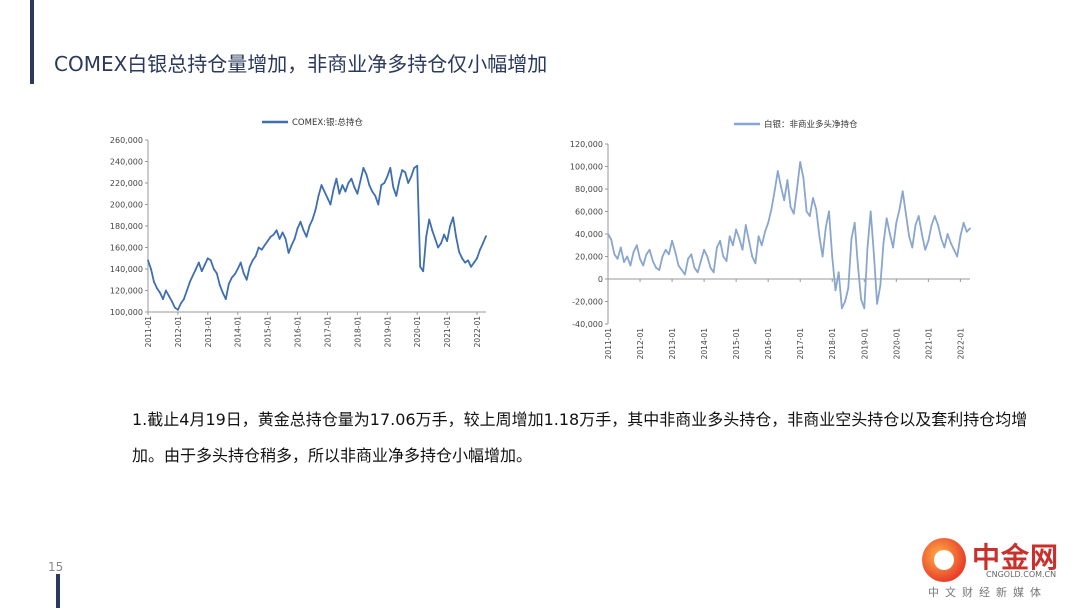  Describe the element at coordinates (317, 237) in the screenshot. I see `series-line` at that location.